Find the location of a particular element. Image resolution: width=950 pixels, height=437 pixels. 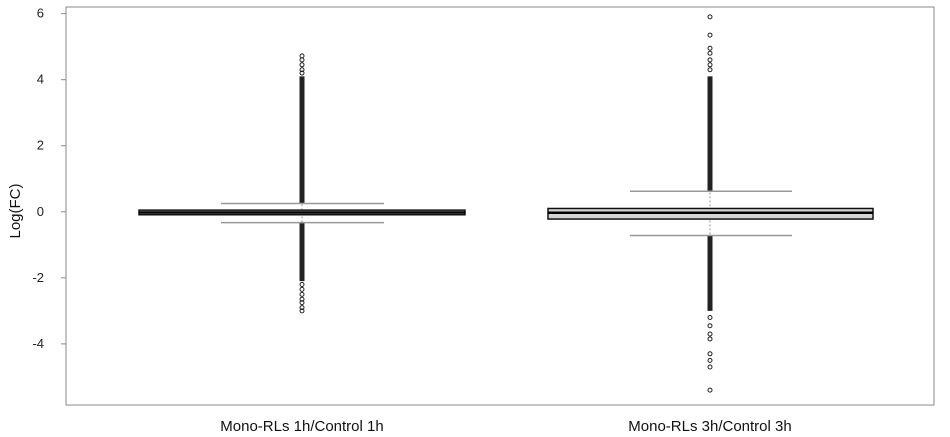

y-axis-ticks: -4 -2 0 2 4 6 is located at coordinates (49, 178).